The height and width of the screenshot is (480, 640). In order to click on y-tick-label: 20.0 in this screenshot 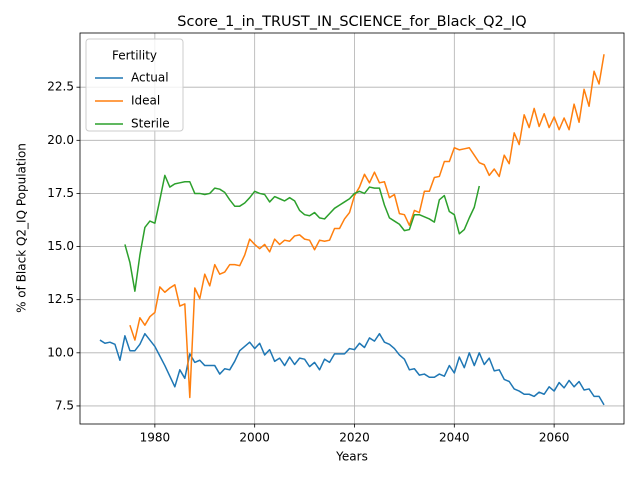, I will do `click(60, 140)`.